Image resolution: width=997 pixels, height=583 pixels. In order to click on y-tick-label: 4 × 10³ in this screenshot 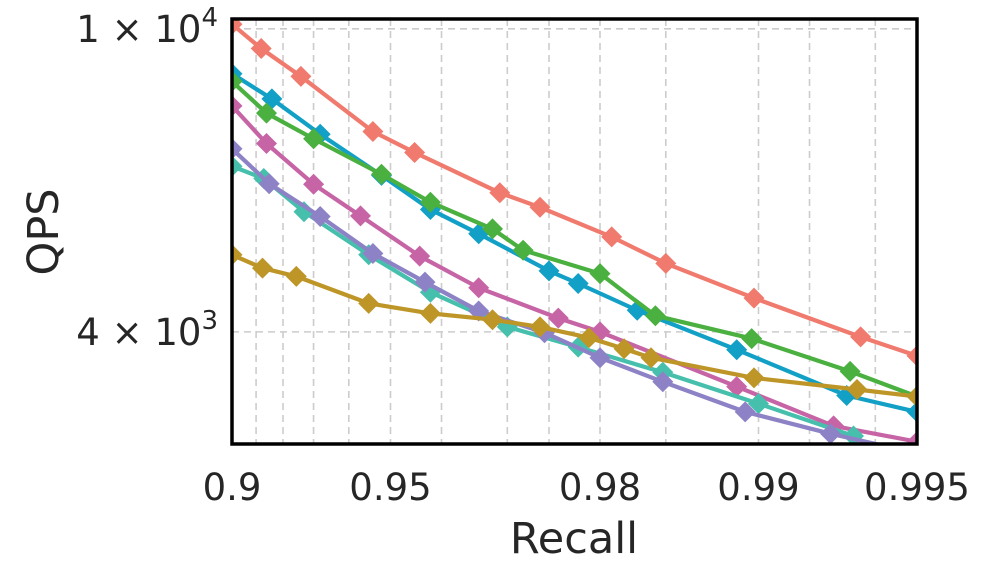, I will do `click(147, 330)`.